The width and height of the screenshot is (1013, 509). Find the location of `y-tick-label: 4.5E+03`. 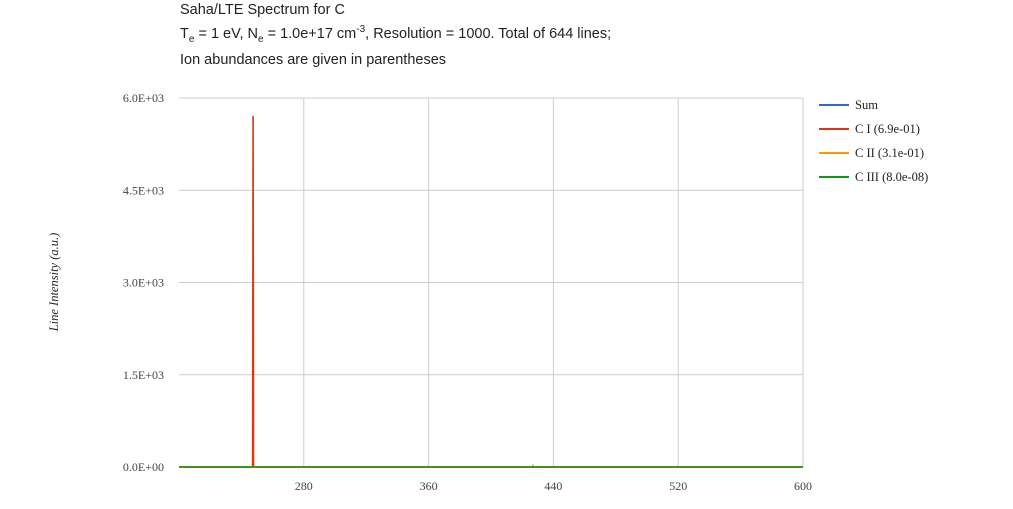

y-tick-label: 4.5E+03 is located at coordinates (143, 190).